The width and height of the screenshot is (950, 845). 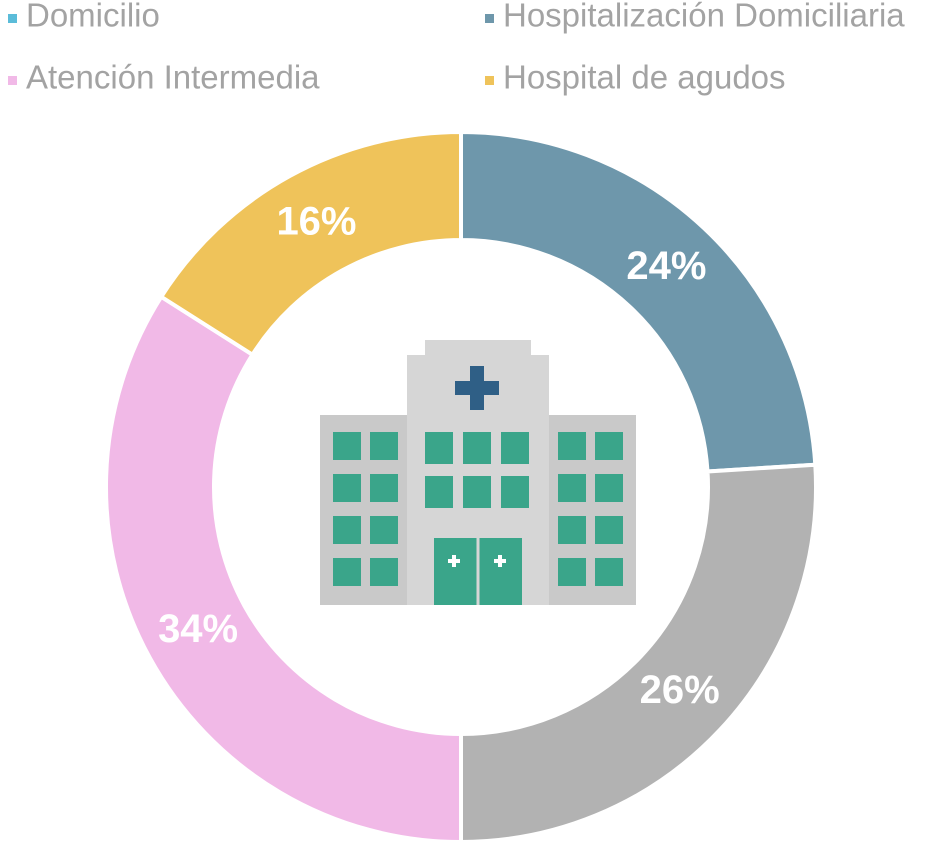 What do you see at coordinates (173, 77) in the screenshot?
I see `legend-label: Atención Intermedia` at bounding box center [173, 77].